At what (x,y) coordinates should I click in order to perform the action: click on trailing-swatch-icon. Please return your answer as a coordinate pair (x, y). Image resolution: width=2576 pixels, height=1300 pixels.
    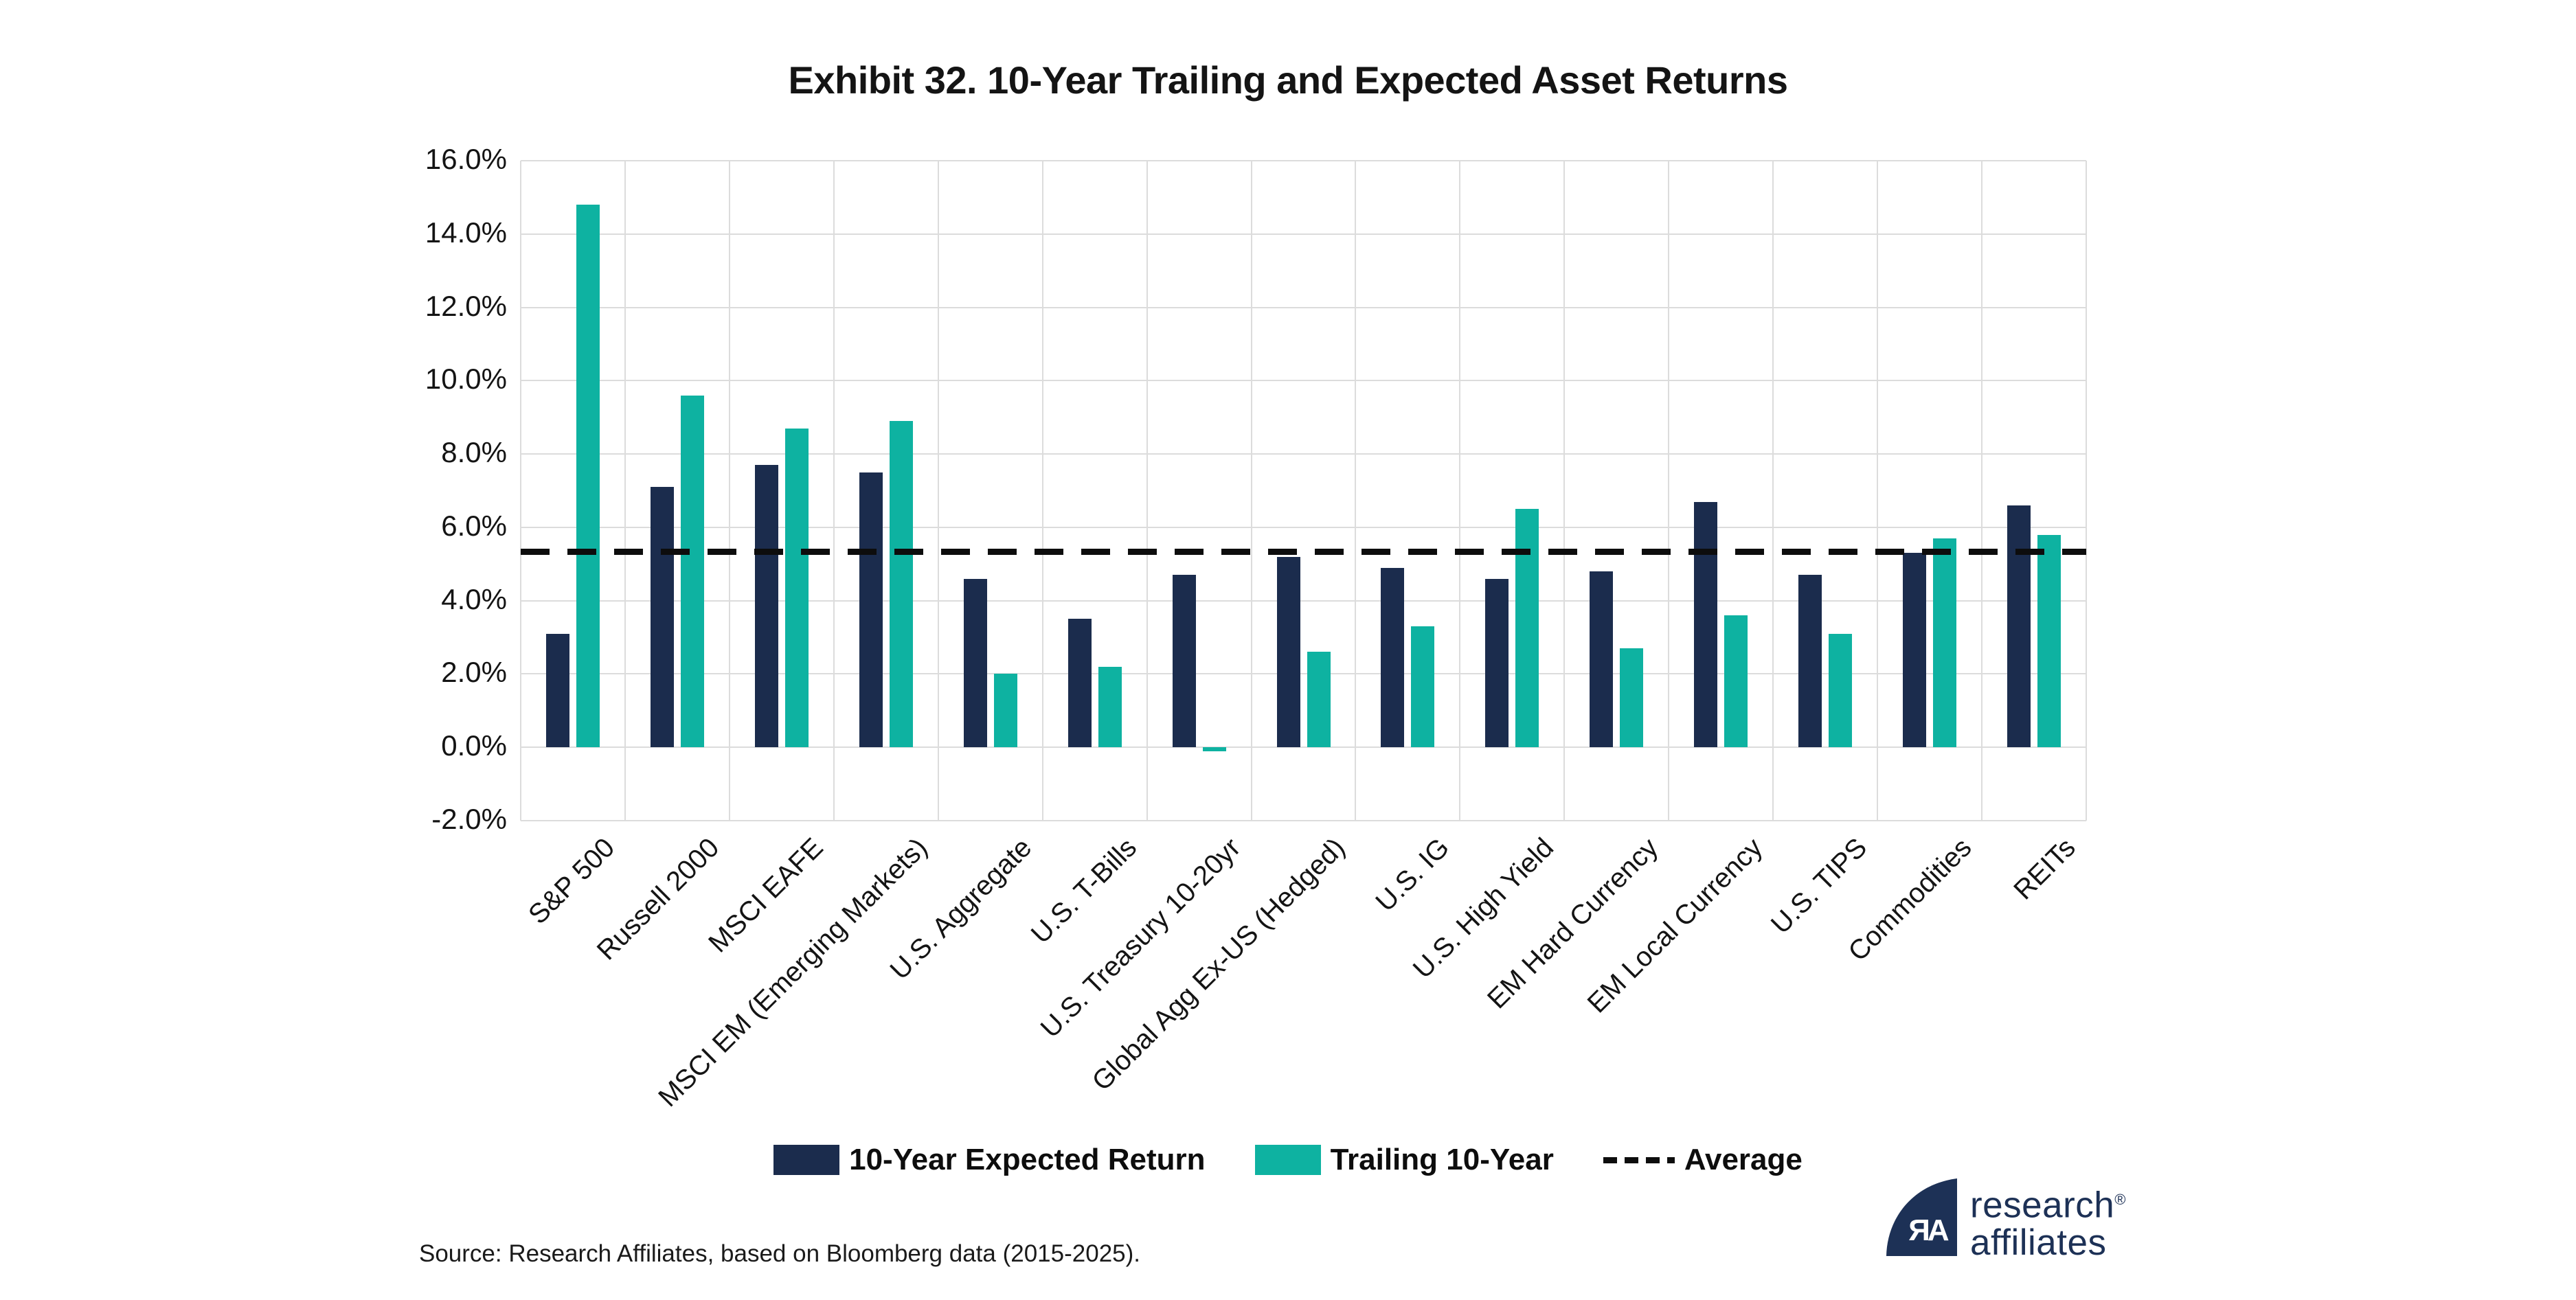
    Looking at the image, I should click on (1287, 1160).